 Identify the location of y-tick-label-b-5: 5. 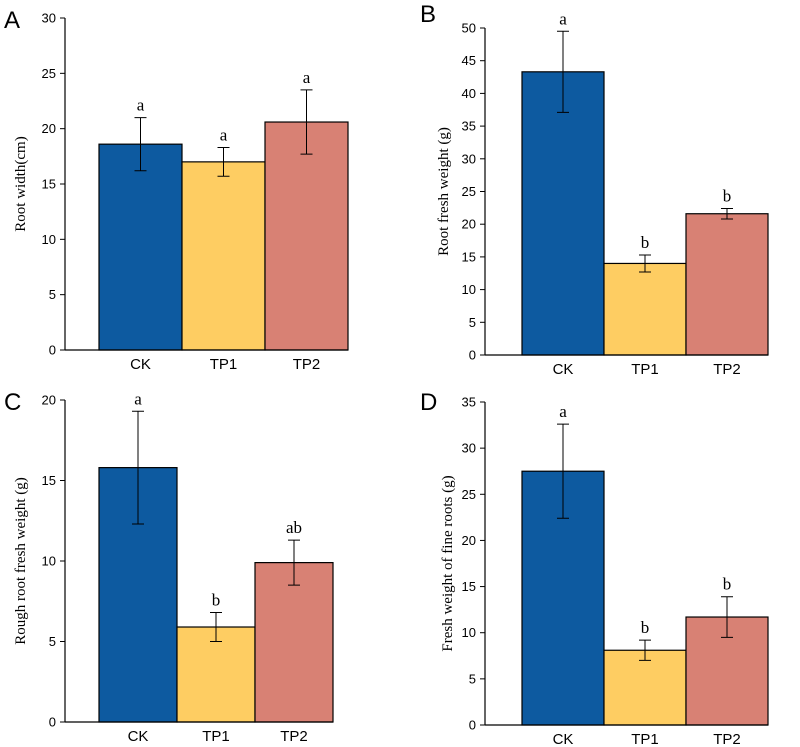
(472, 322).